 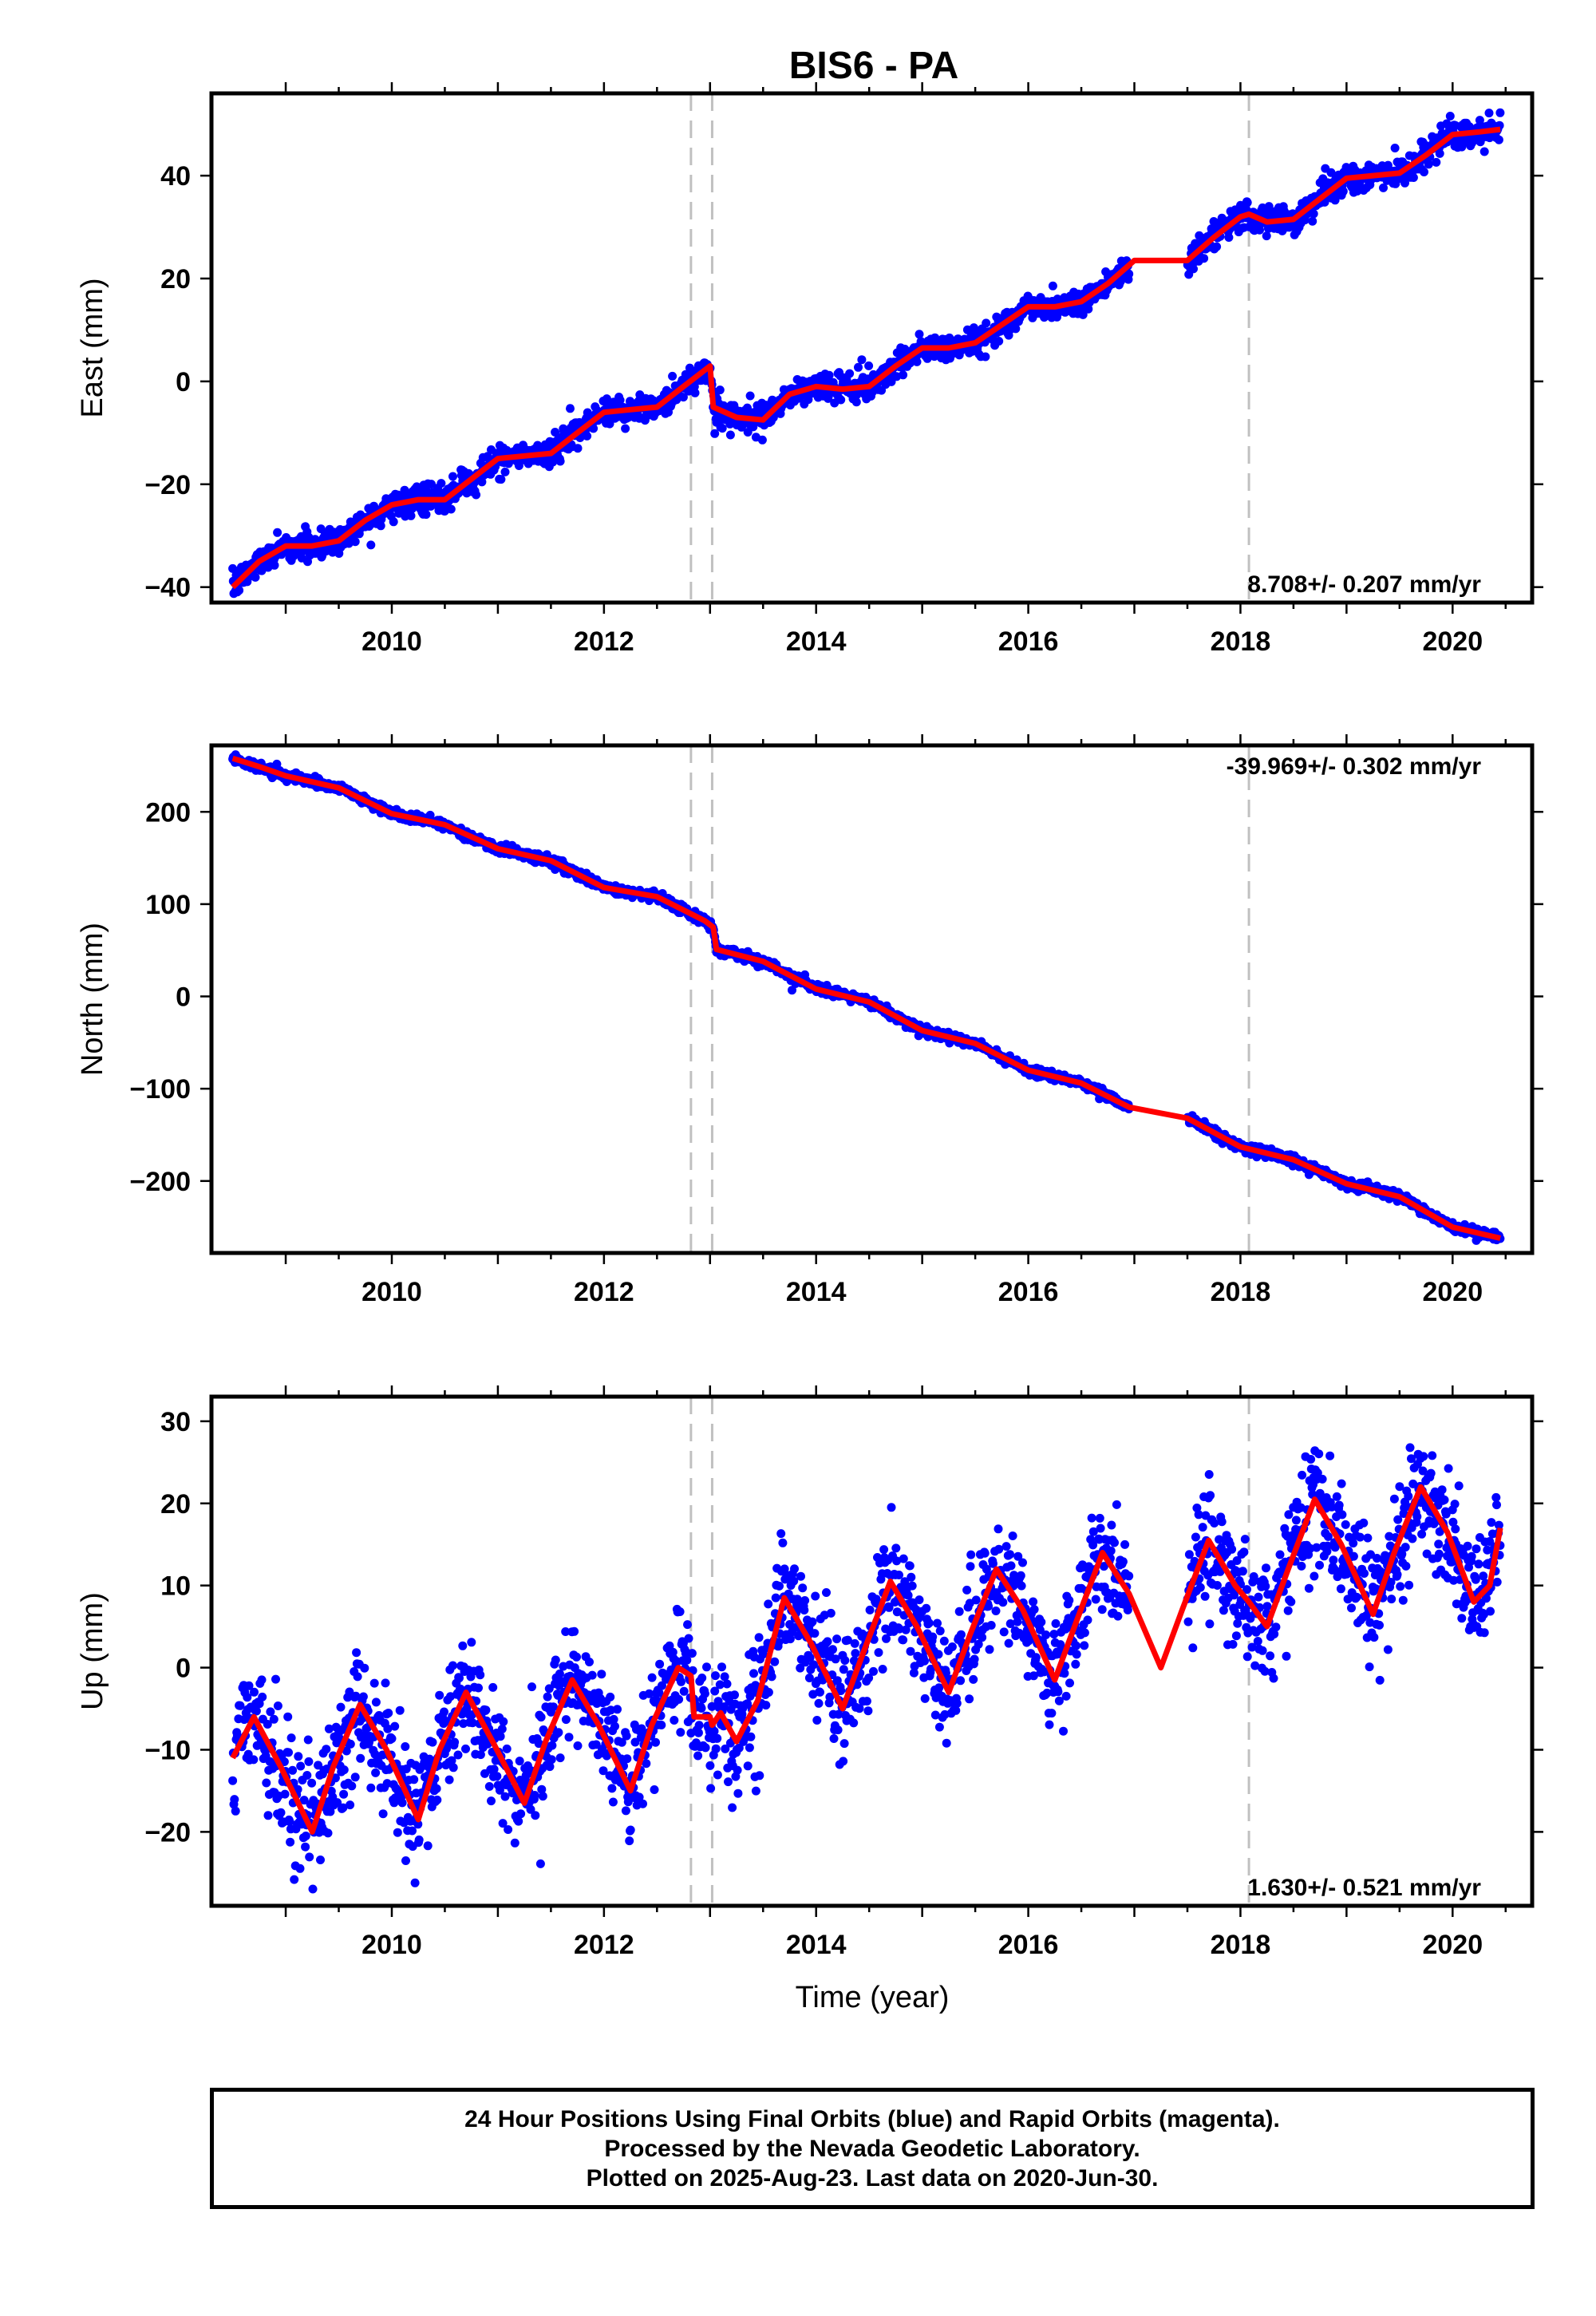 What do you see at coordinates (168, 905) in the screenshot?
I see `north-y-tick-label: 100` at bounding box center [168, 905].